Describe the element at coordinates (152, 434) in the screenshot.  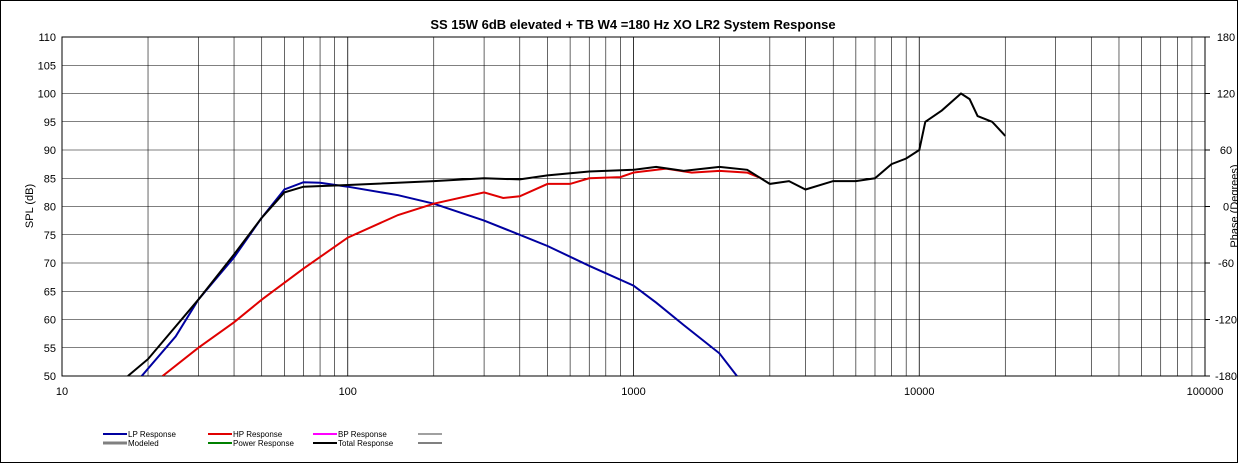
I see `legend-label: LP Response` at that location.